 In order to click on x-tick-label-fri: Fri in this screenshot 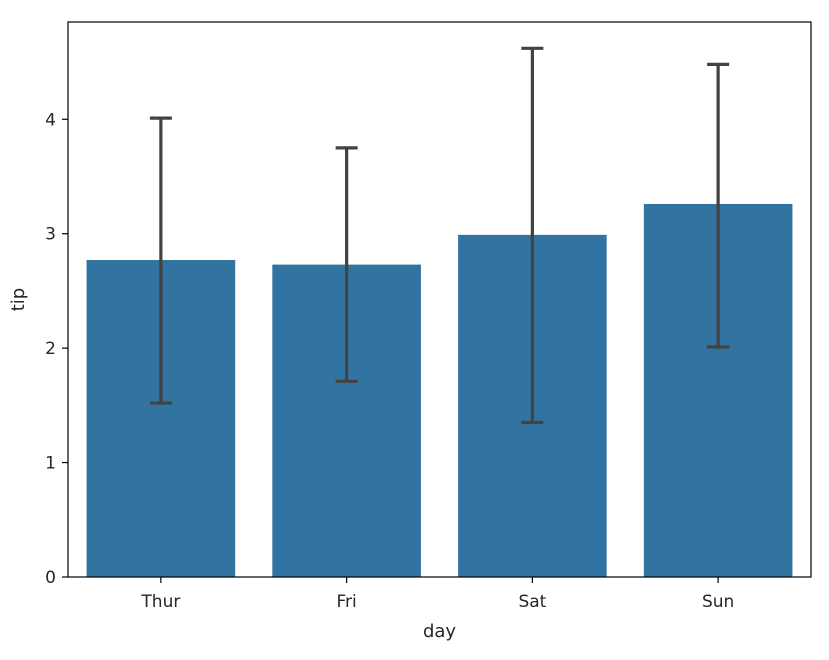, I will do `click(346, 602)`.